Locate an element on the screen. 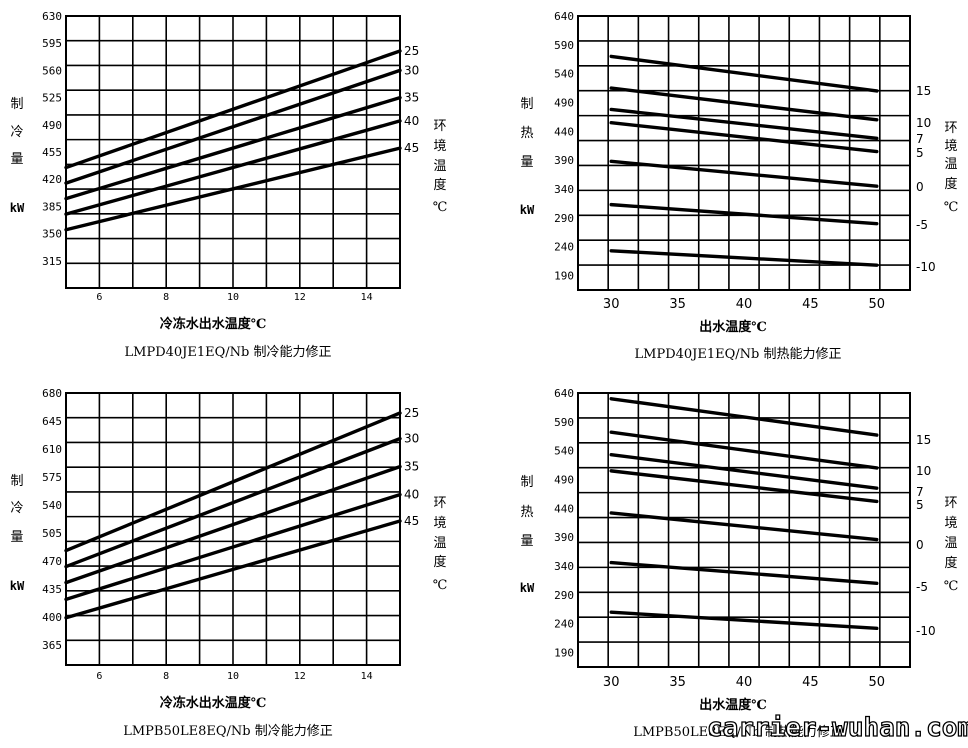 Image resolution: width=968 pixels, height=748 pixels. series-label: 25 is located at coordinates (411, 51).